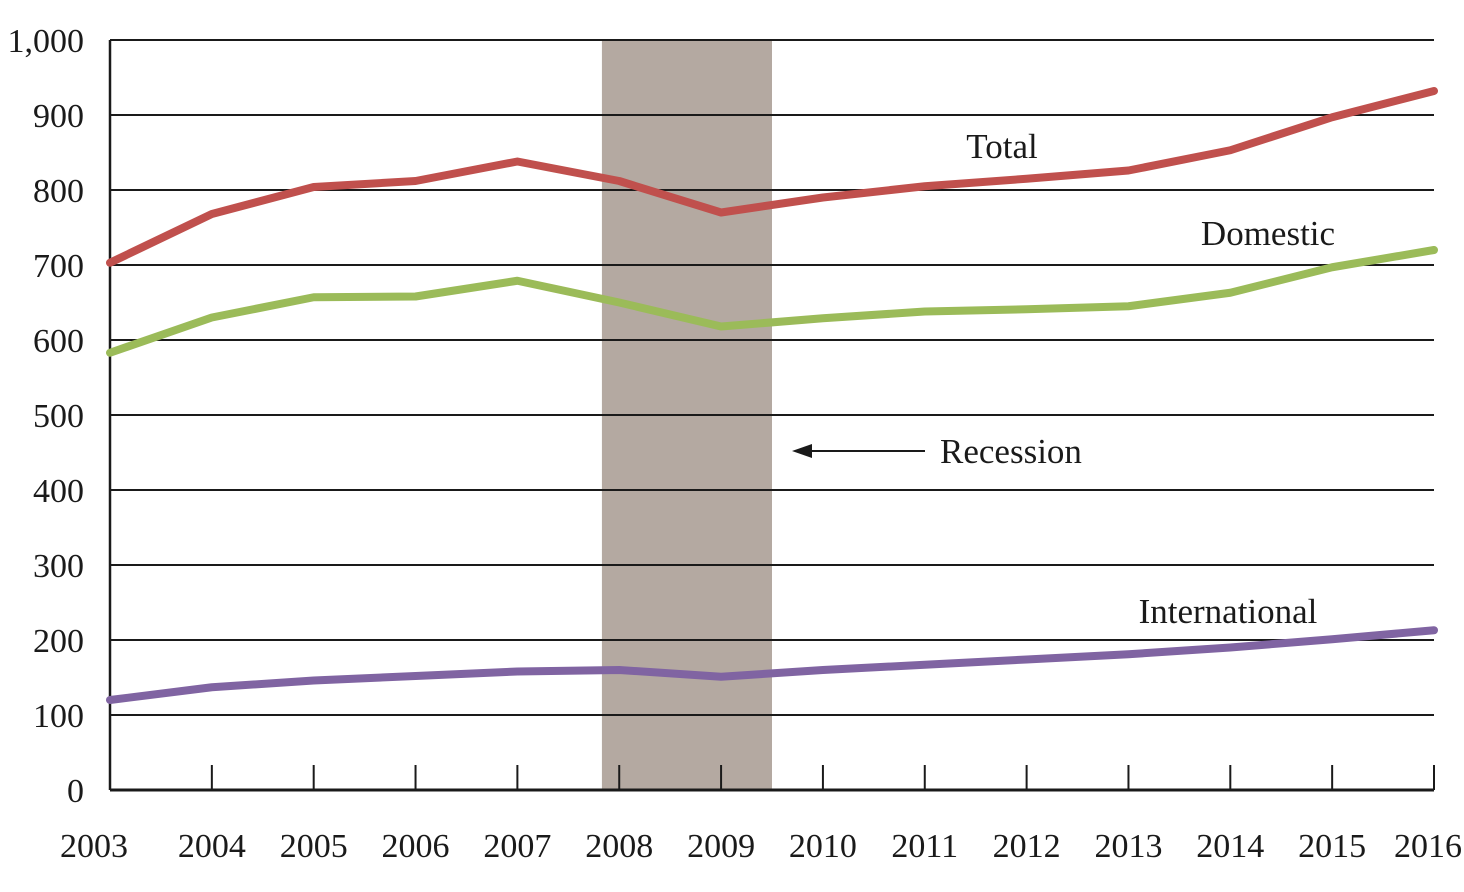 The width and height of the screenshot is (1464, 892). Describe the element at coordinates (823, 846) in the screenshot. I see `x-tick-label: 2010` at that location.